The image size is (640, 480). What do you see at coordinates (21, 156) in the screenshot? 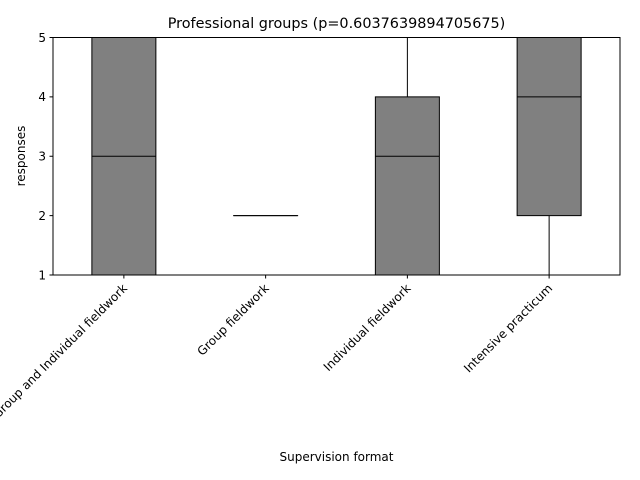
I see `y-axis-label: responses` at bounding box center [21, 156].